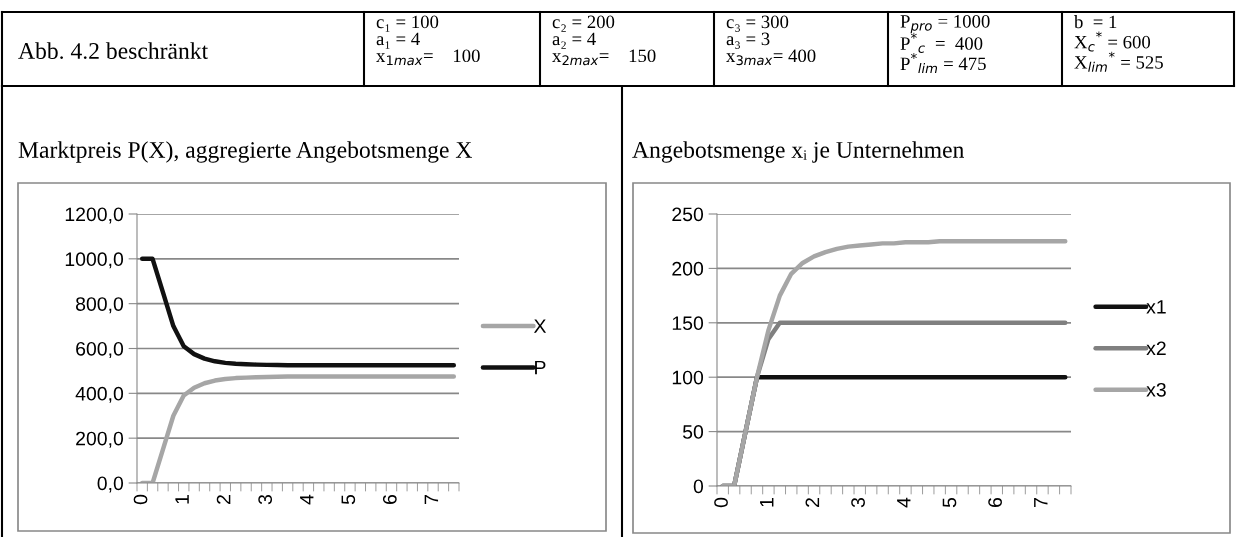  What do you see at coordinates (1156, 389) in the screenshot?
I see `legend-label: x3` at bounding box center [1156, 389].